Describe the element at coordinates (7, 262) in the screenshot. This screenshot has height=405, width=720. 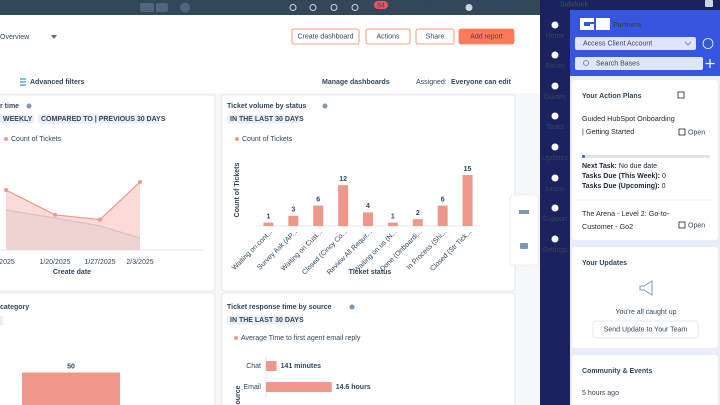
I see `x-tick-label: /2025` at that location.